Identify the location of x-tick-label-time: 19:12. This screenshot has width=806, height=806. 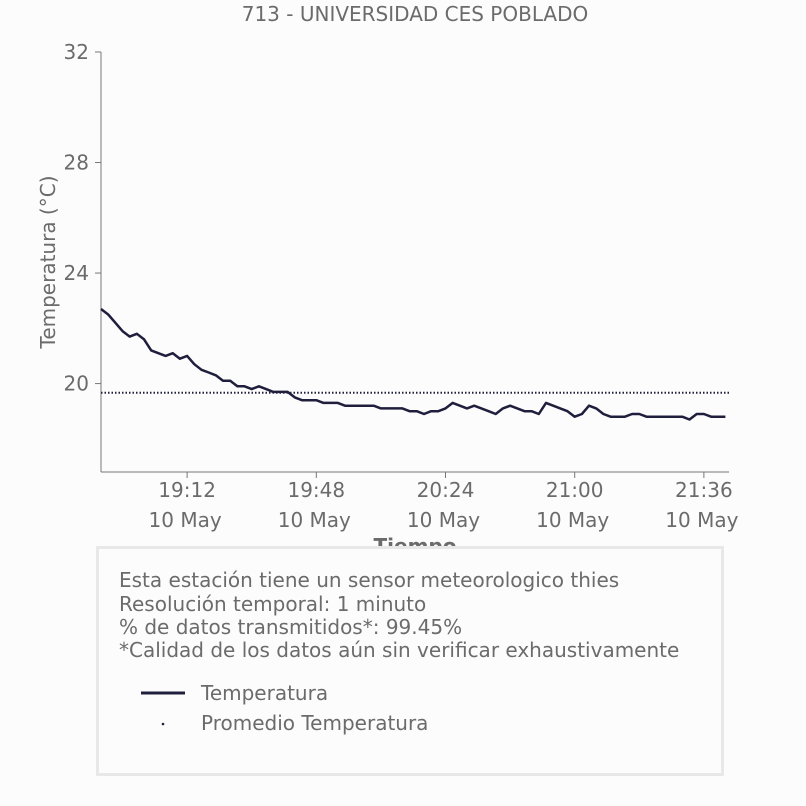
(187, 490).